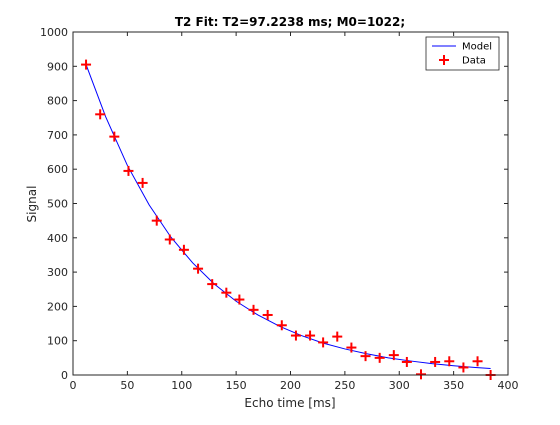 The height and width of the screenshot is (425, 560). Describe the element at coordinates (57, 169) in the screenshot. I see `y-tick-label: 600` at that location.